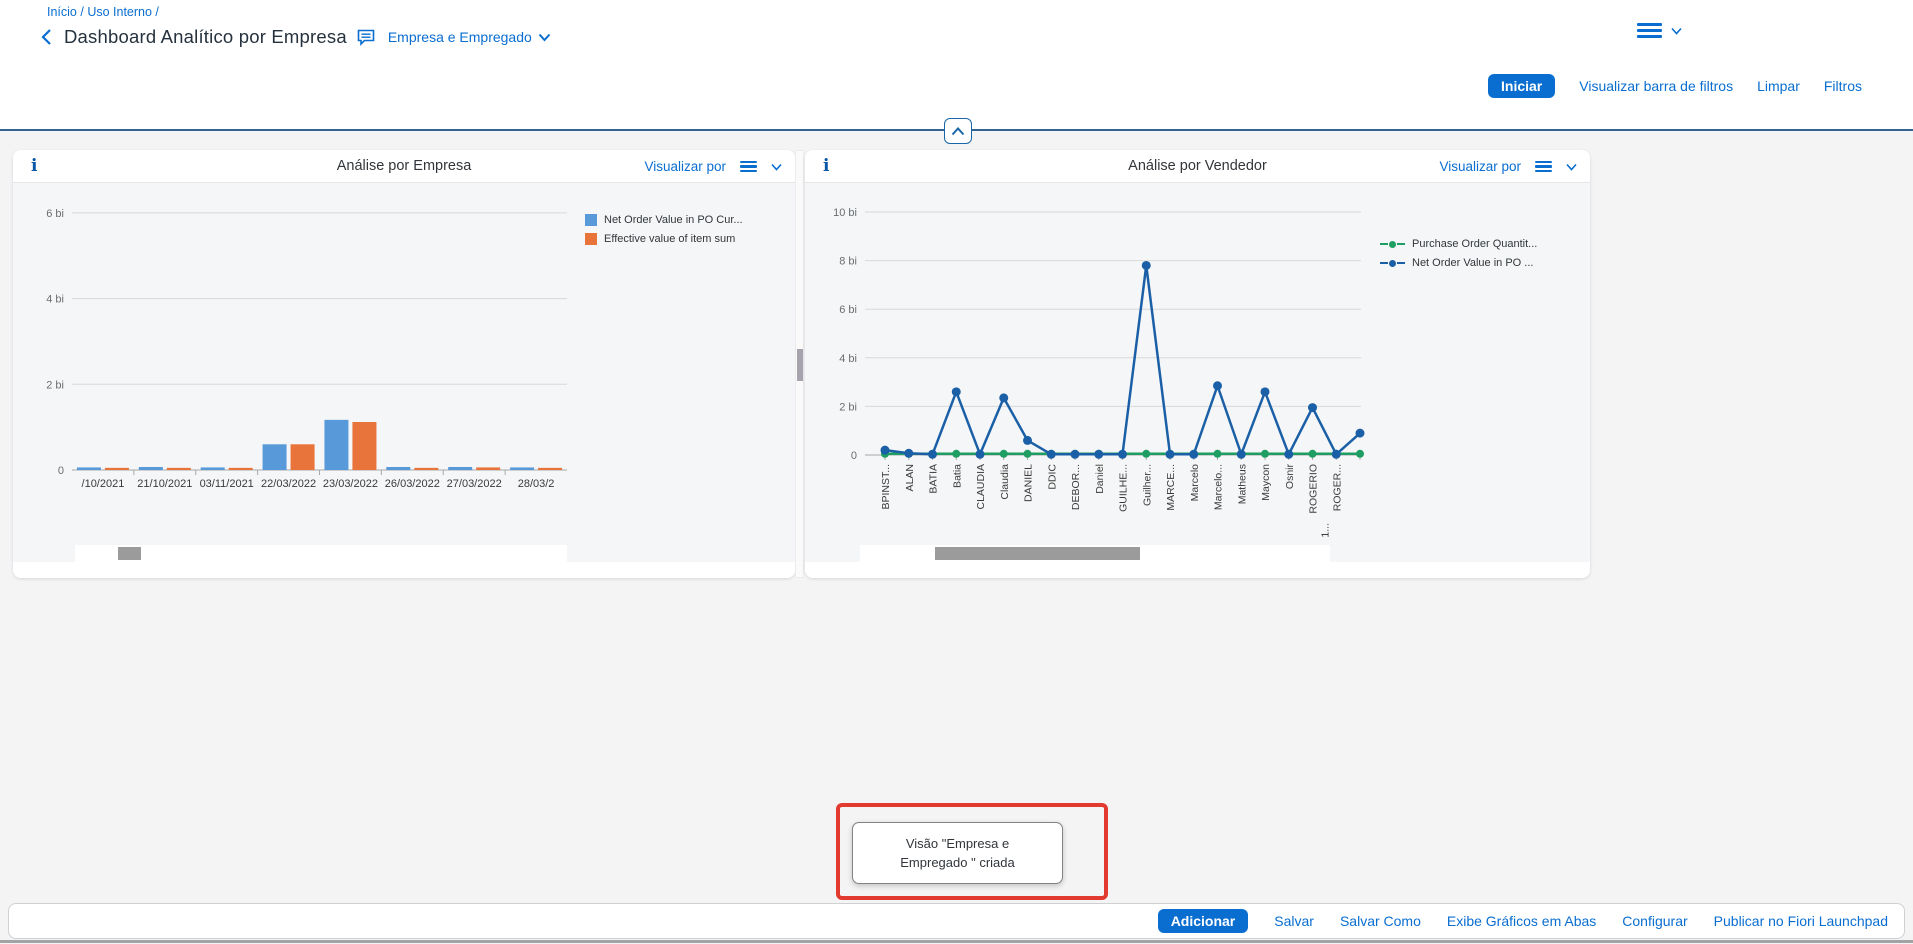  Describe the element at coordinates (55, 300) in the screenshot. I see `svg-text: 4 bi` at that location.